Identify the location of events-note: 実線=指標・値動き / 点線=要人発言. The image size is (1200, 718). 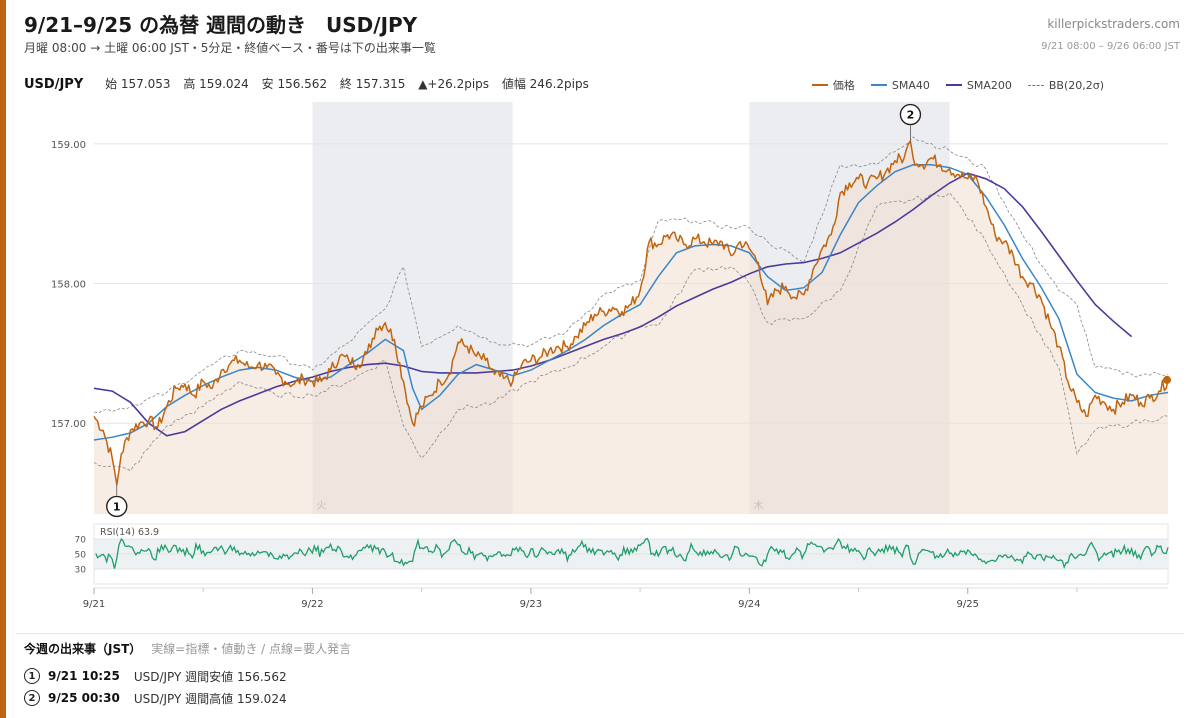
(251, 649).